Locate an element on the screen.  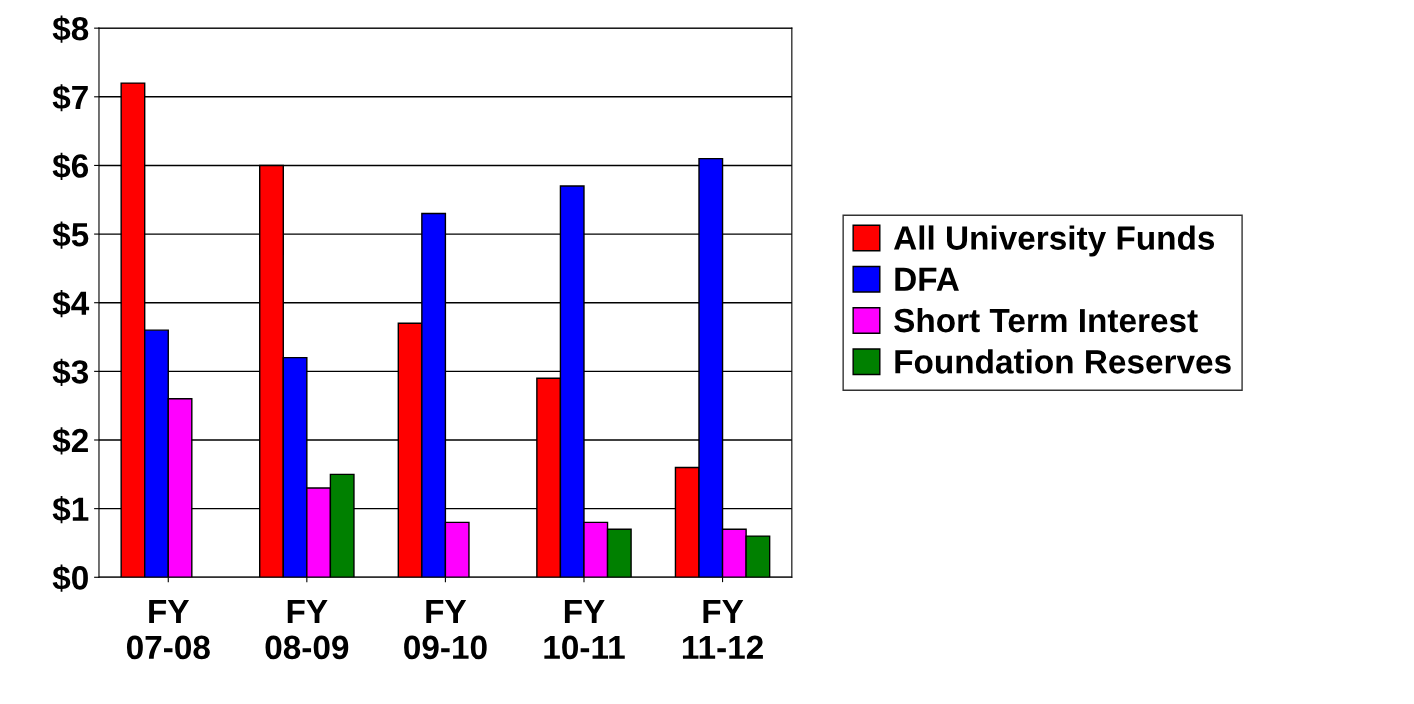
y-tick-label: $6 is located at coordinates (70, 166).